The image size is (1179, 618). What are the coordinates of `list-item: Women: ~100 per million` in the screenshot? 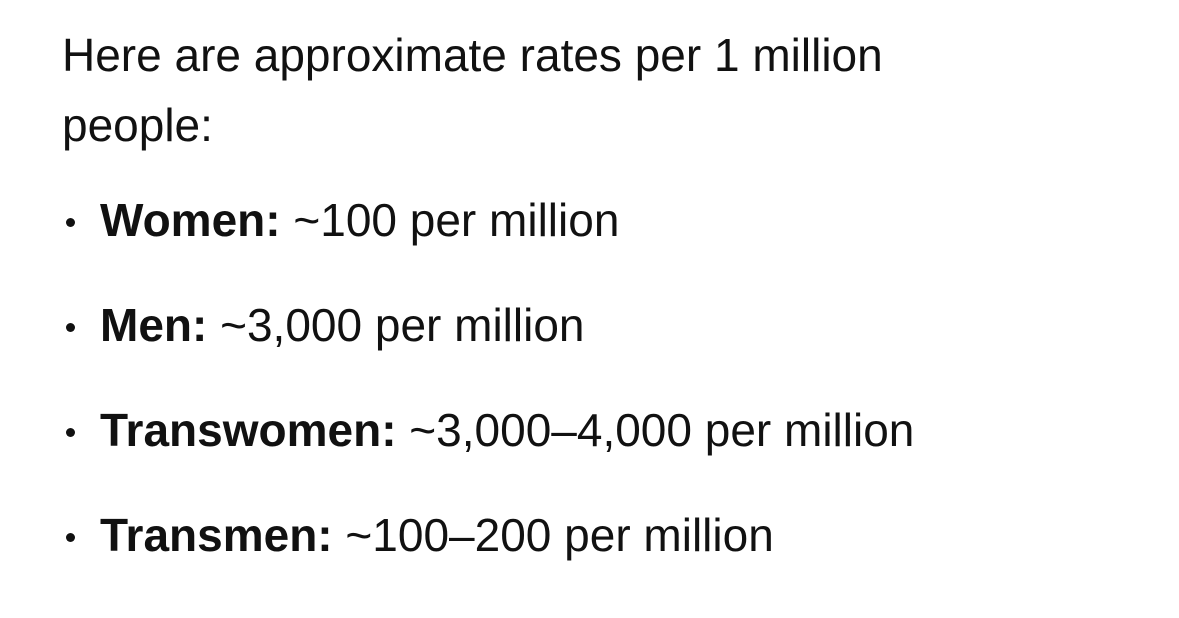 It's located at (488, 220).